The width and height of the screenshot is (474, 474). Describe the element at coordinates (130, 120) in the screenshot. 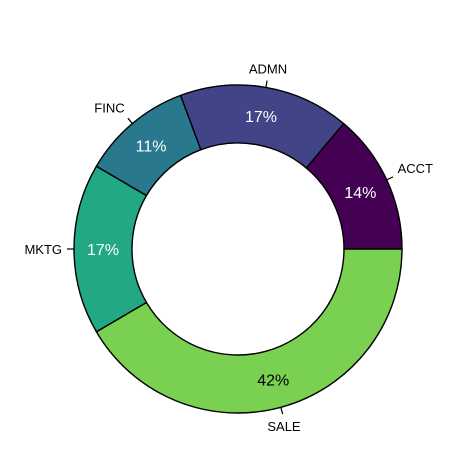

I see `tick-finc` at that location.